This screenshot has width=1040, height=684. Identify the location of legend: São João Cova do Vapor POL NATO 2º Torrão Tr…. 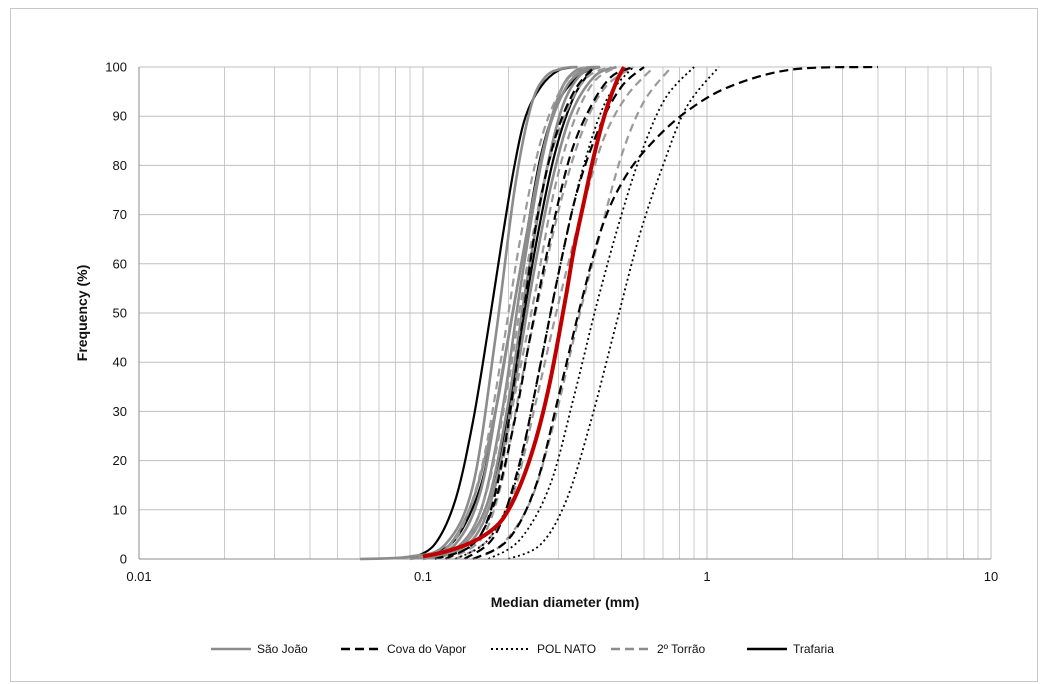
(522, 649).